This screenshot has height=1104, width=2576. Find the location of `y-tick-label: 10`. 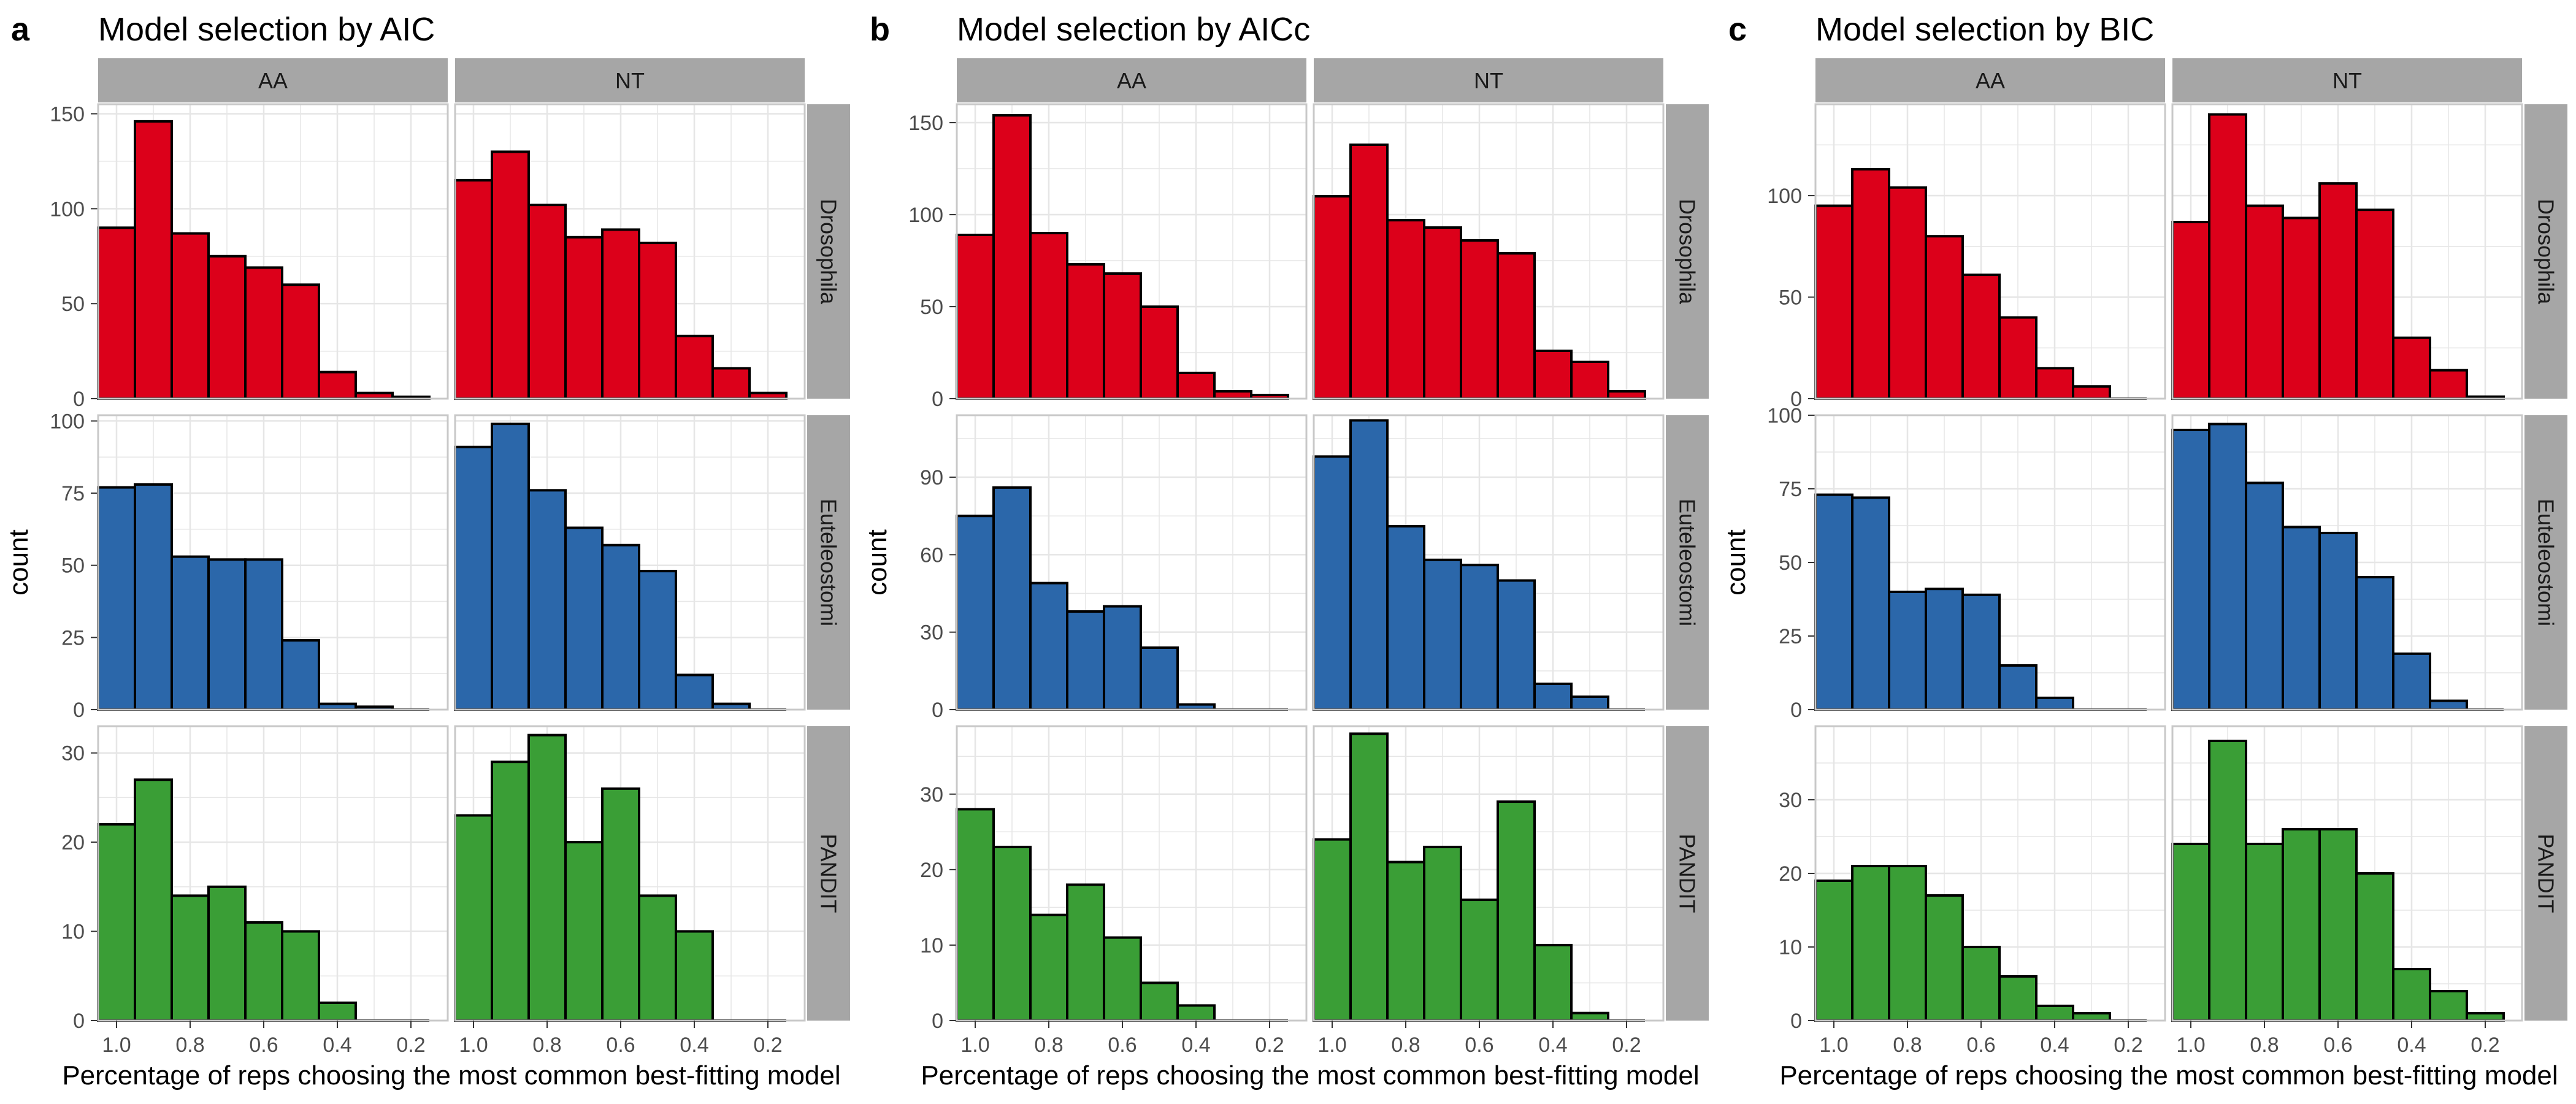

y-tick-label: 10 is located at coordinates (931, 945).